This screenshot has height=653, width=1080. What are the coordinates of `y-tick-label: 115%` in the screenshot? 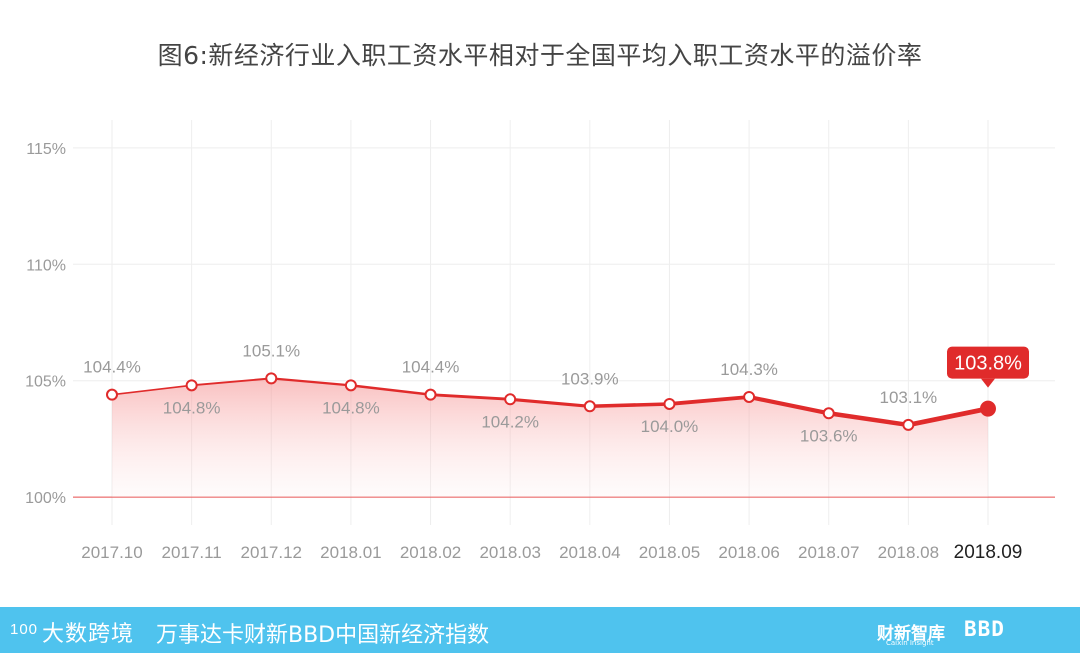 It's located at (46, 149).